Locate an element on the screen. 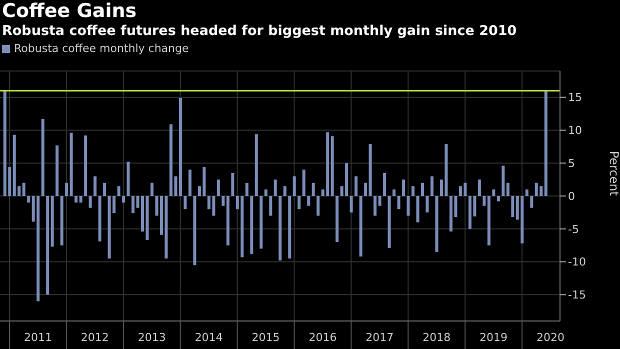 This screenshot has height=349, width=620. y-tick-label: 0 is located at coordinates (571, 196).